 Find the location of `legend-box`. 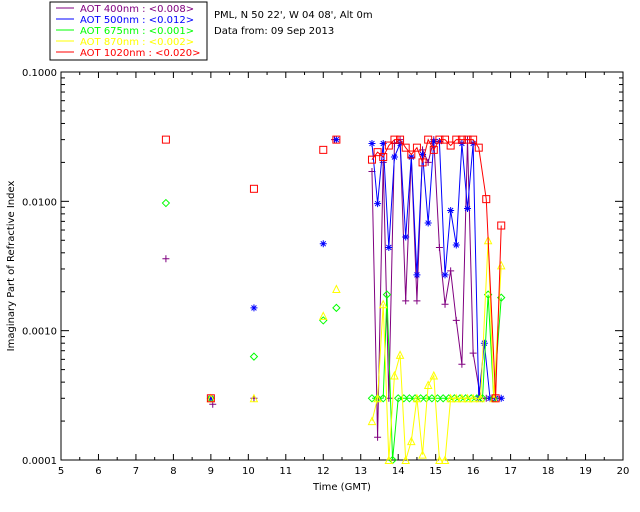

legend-box is located at coordinates (128, 31).